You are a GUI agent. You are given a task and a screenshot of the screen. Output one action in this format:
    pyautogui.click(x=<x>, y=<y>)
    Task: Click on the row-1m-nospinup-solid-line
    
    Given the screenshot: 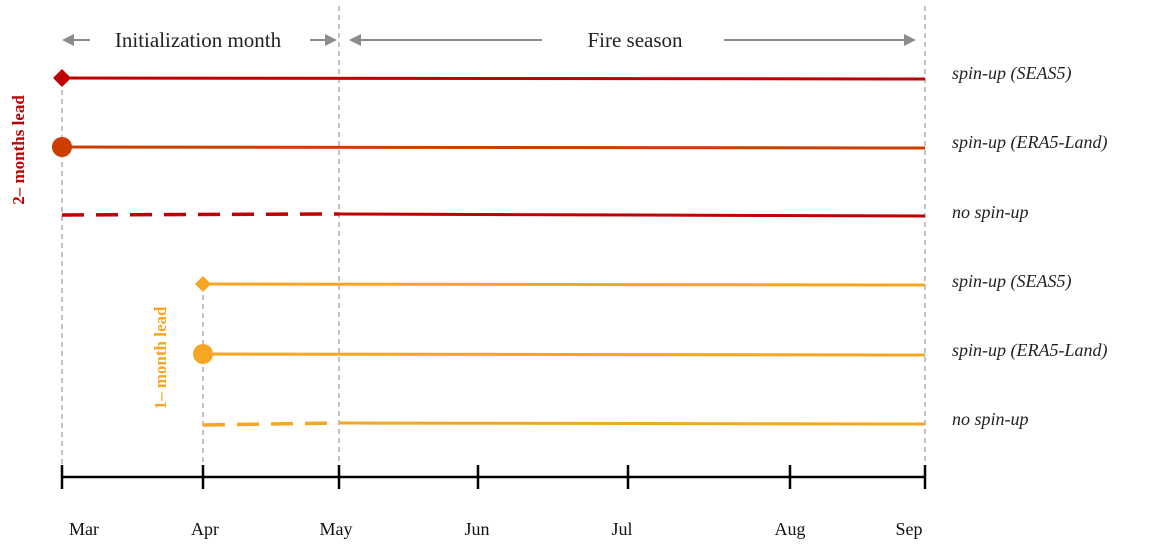 What is the action you would take?
    pyautogui.click(x=632, y=423)
    